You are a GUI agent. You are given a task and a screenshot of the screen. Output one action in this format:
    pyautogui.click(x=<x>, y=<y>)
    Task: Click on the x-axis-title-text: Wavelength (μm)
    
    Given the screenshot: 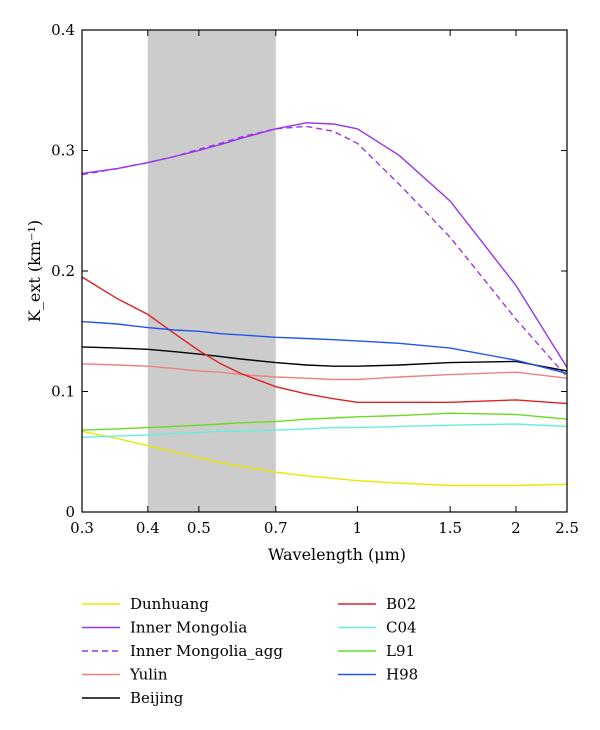 What is the action you would take?
    pyautogui.click(x=337, y=554)
    